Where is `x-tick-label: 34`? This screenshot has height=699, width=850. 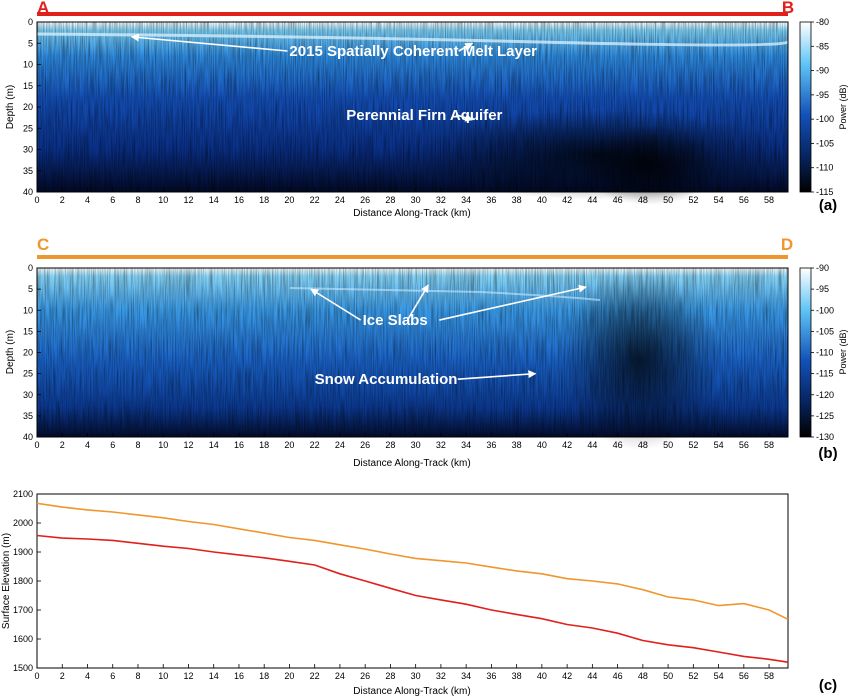 x-tick-label: 34 is located at coordinates (466, 676).